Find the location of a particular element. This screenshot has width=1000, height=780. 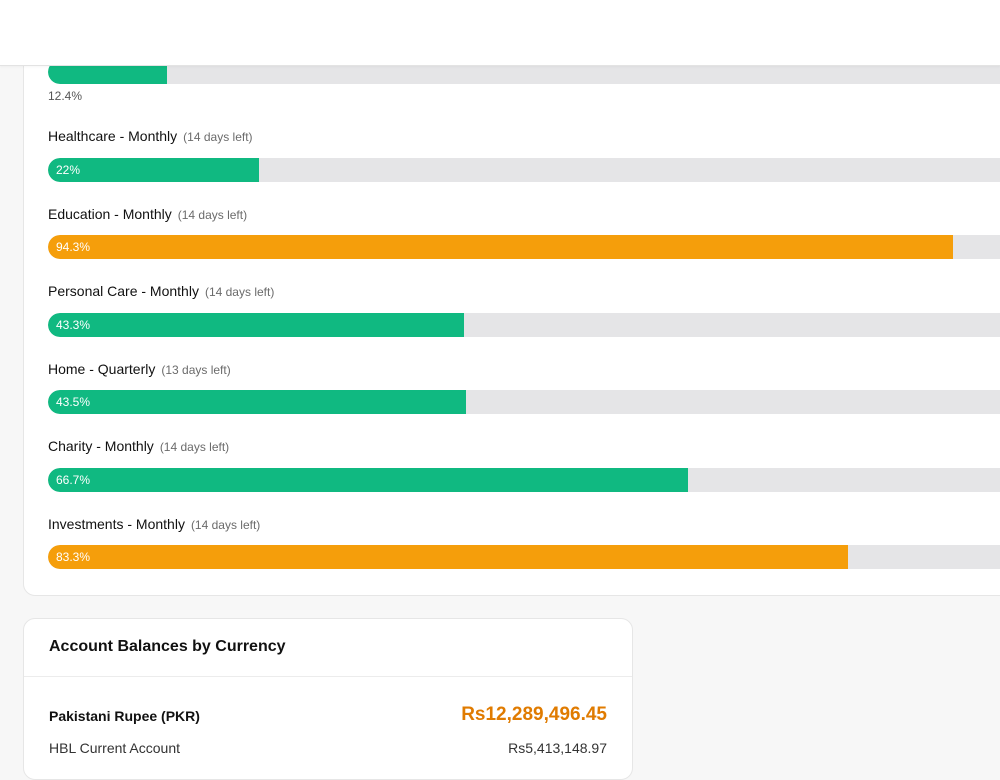

budget-name: Investments - Monthly is located at coordinates (116, 524).